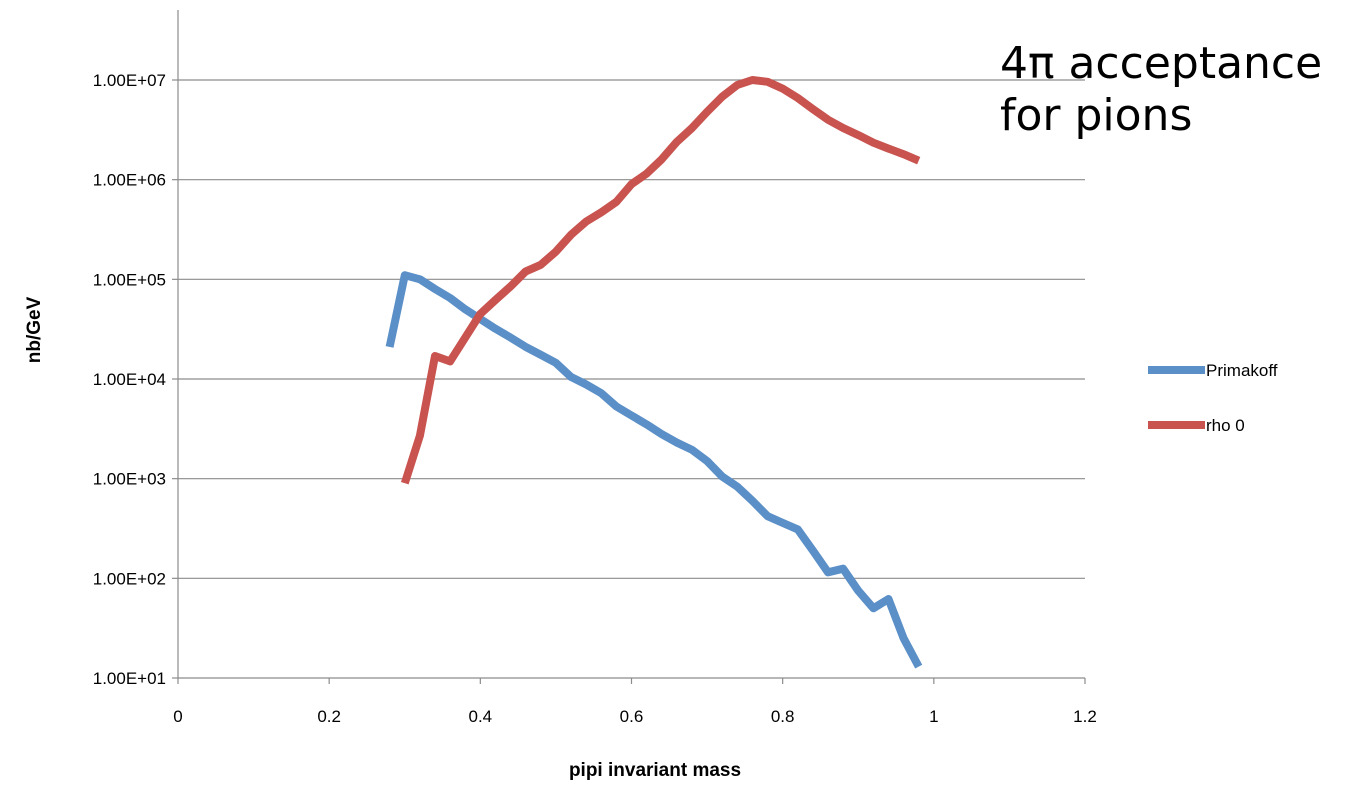 The height and width of the screenshot is (786, 1368). What do you see at coordinates (1242, 370) in the screenshot?
I see `legend-label: Primakoff` at bounding box center [1242, 370].